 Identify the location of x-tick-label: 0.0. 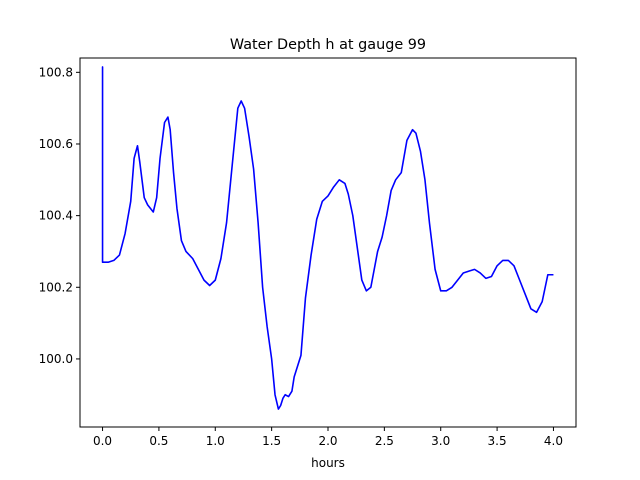
(102, 441).